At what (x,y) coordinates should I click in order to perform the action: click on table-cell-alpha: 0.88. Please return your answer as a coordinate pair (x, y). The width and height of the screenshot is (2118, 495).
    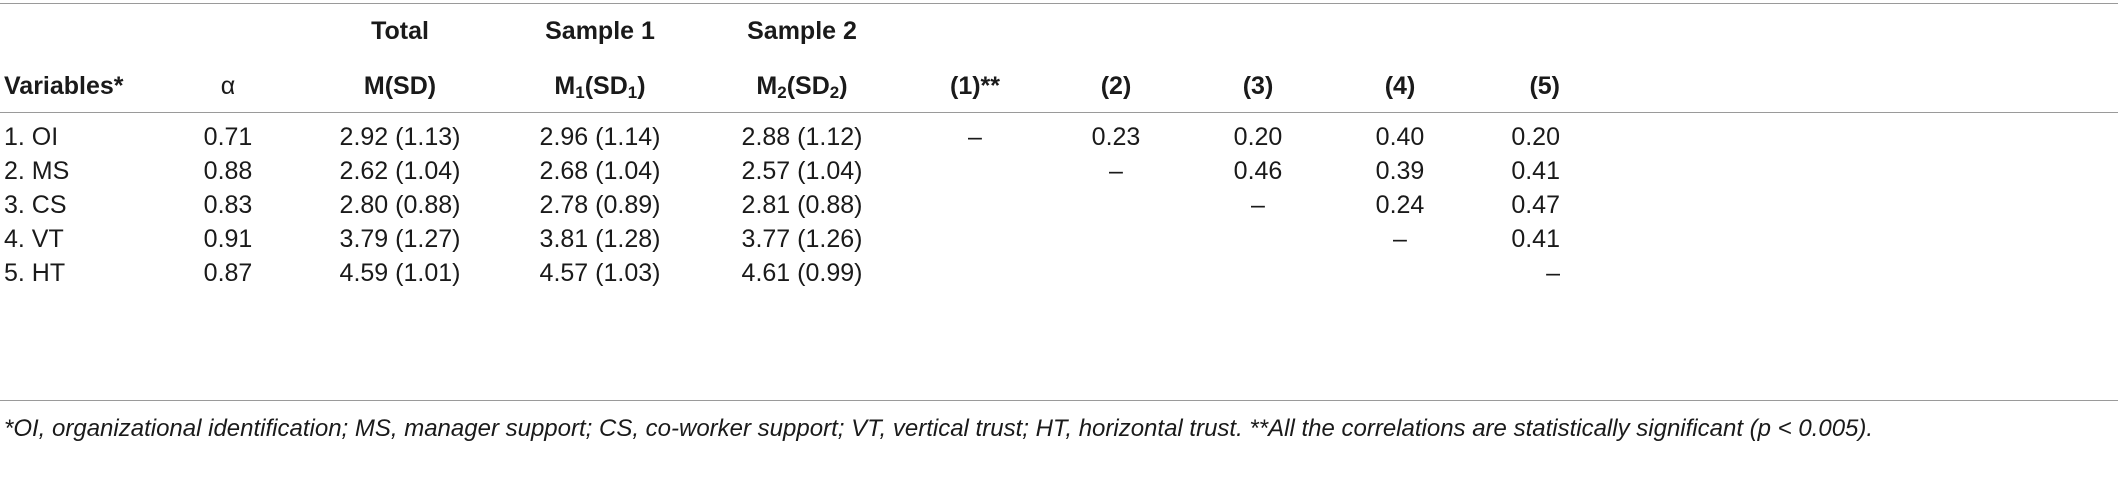
    Looking at the image, I should click on (228, 171).